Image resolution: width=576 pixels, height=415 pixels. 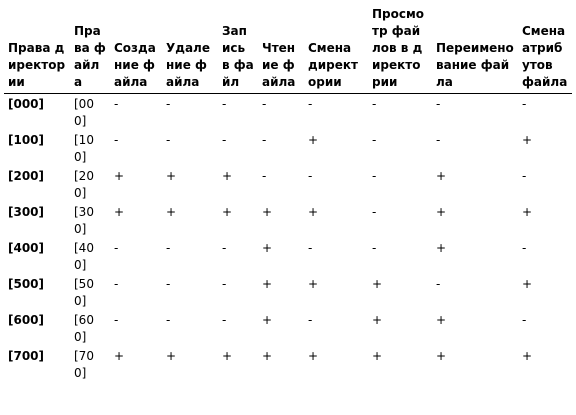 What do you see at coordinates (84, 148) in the screenshot?
I see `file-rights-cell: [100]` at bounding box center [84, 148].